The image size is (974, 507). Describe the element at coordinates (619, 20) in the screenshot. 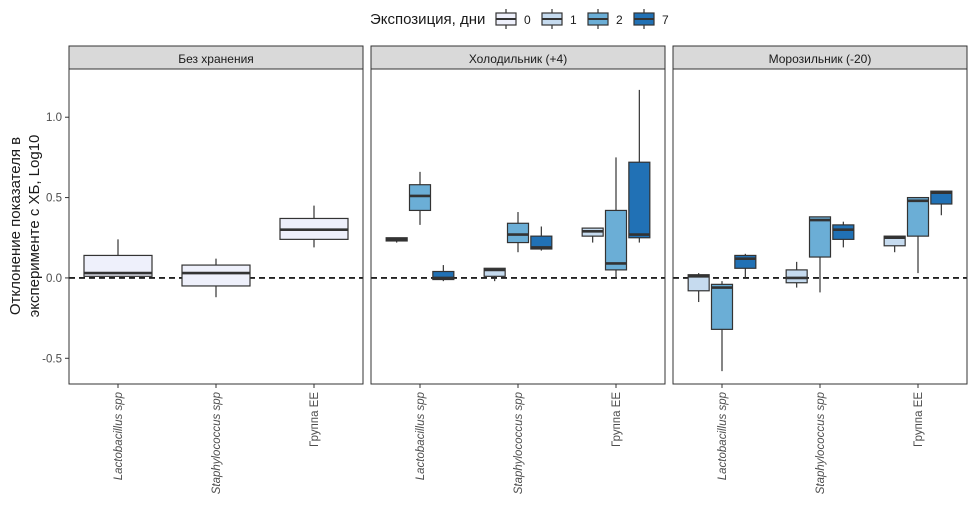

I see `legend-label: 2` at that location.